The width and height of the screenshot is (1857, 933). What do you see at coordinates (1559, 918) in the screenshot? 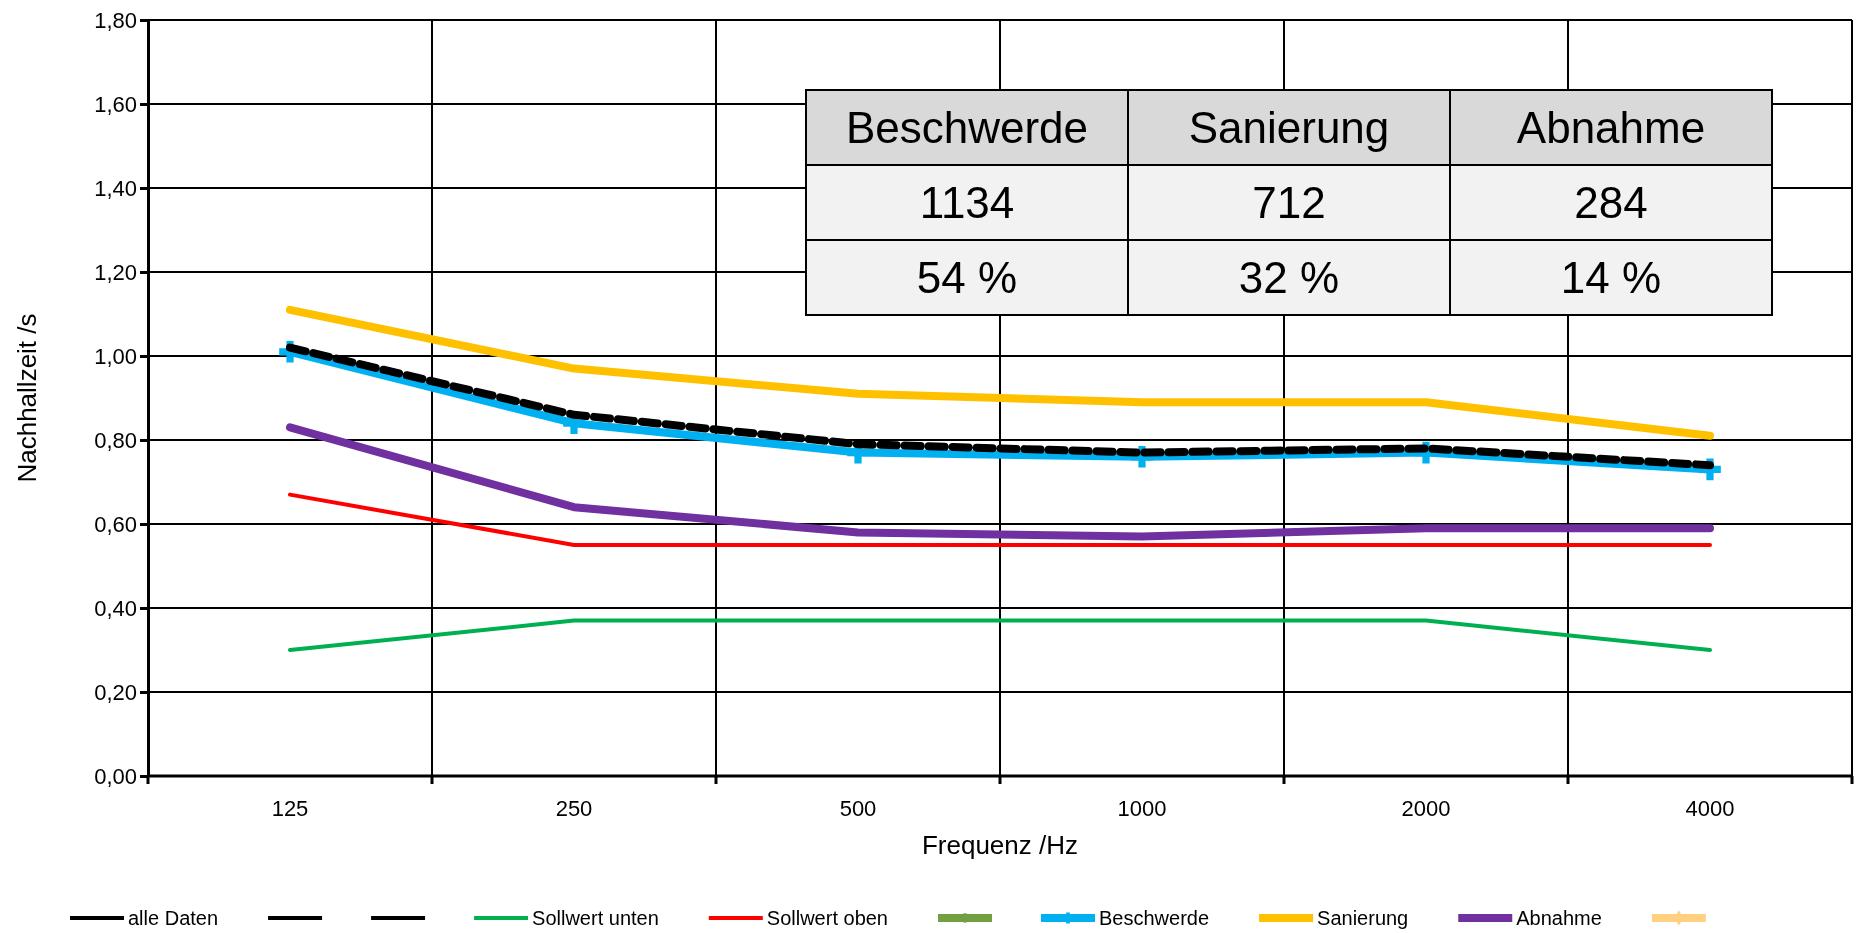
I see `legend-label: Abnahme` at bounding box center [1559, 918].